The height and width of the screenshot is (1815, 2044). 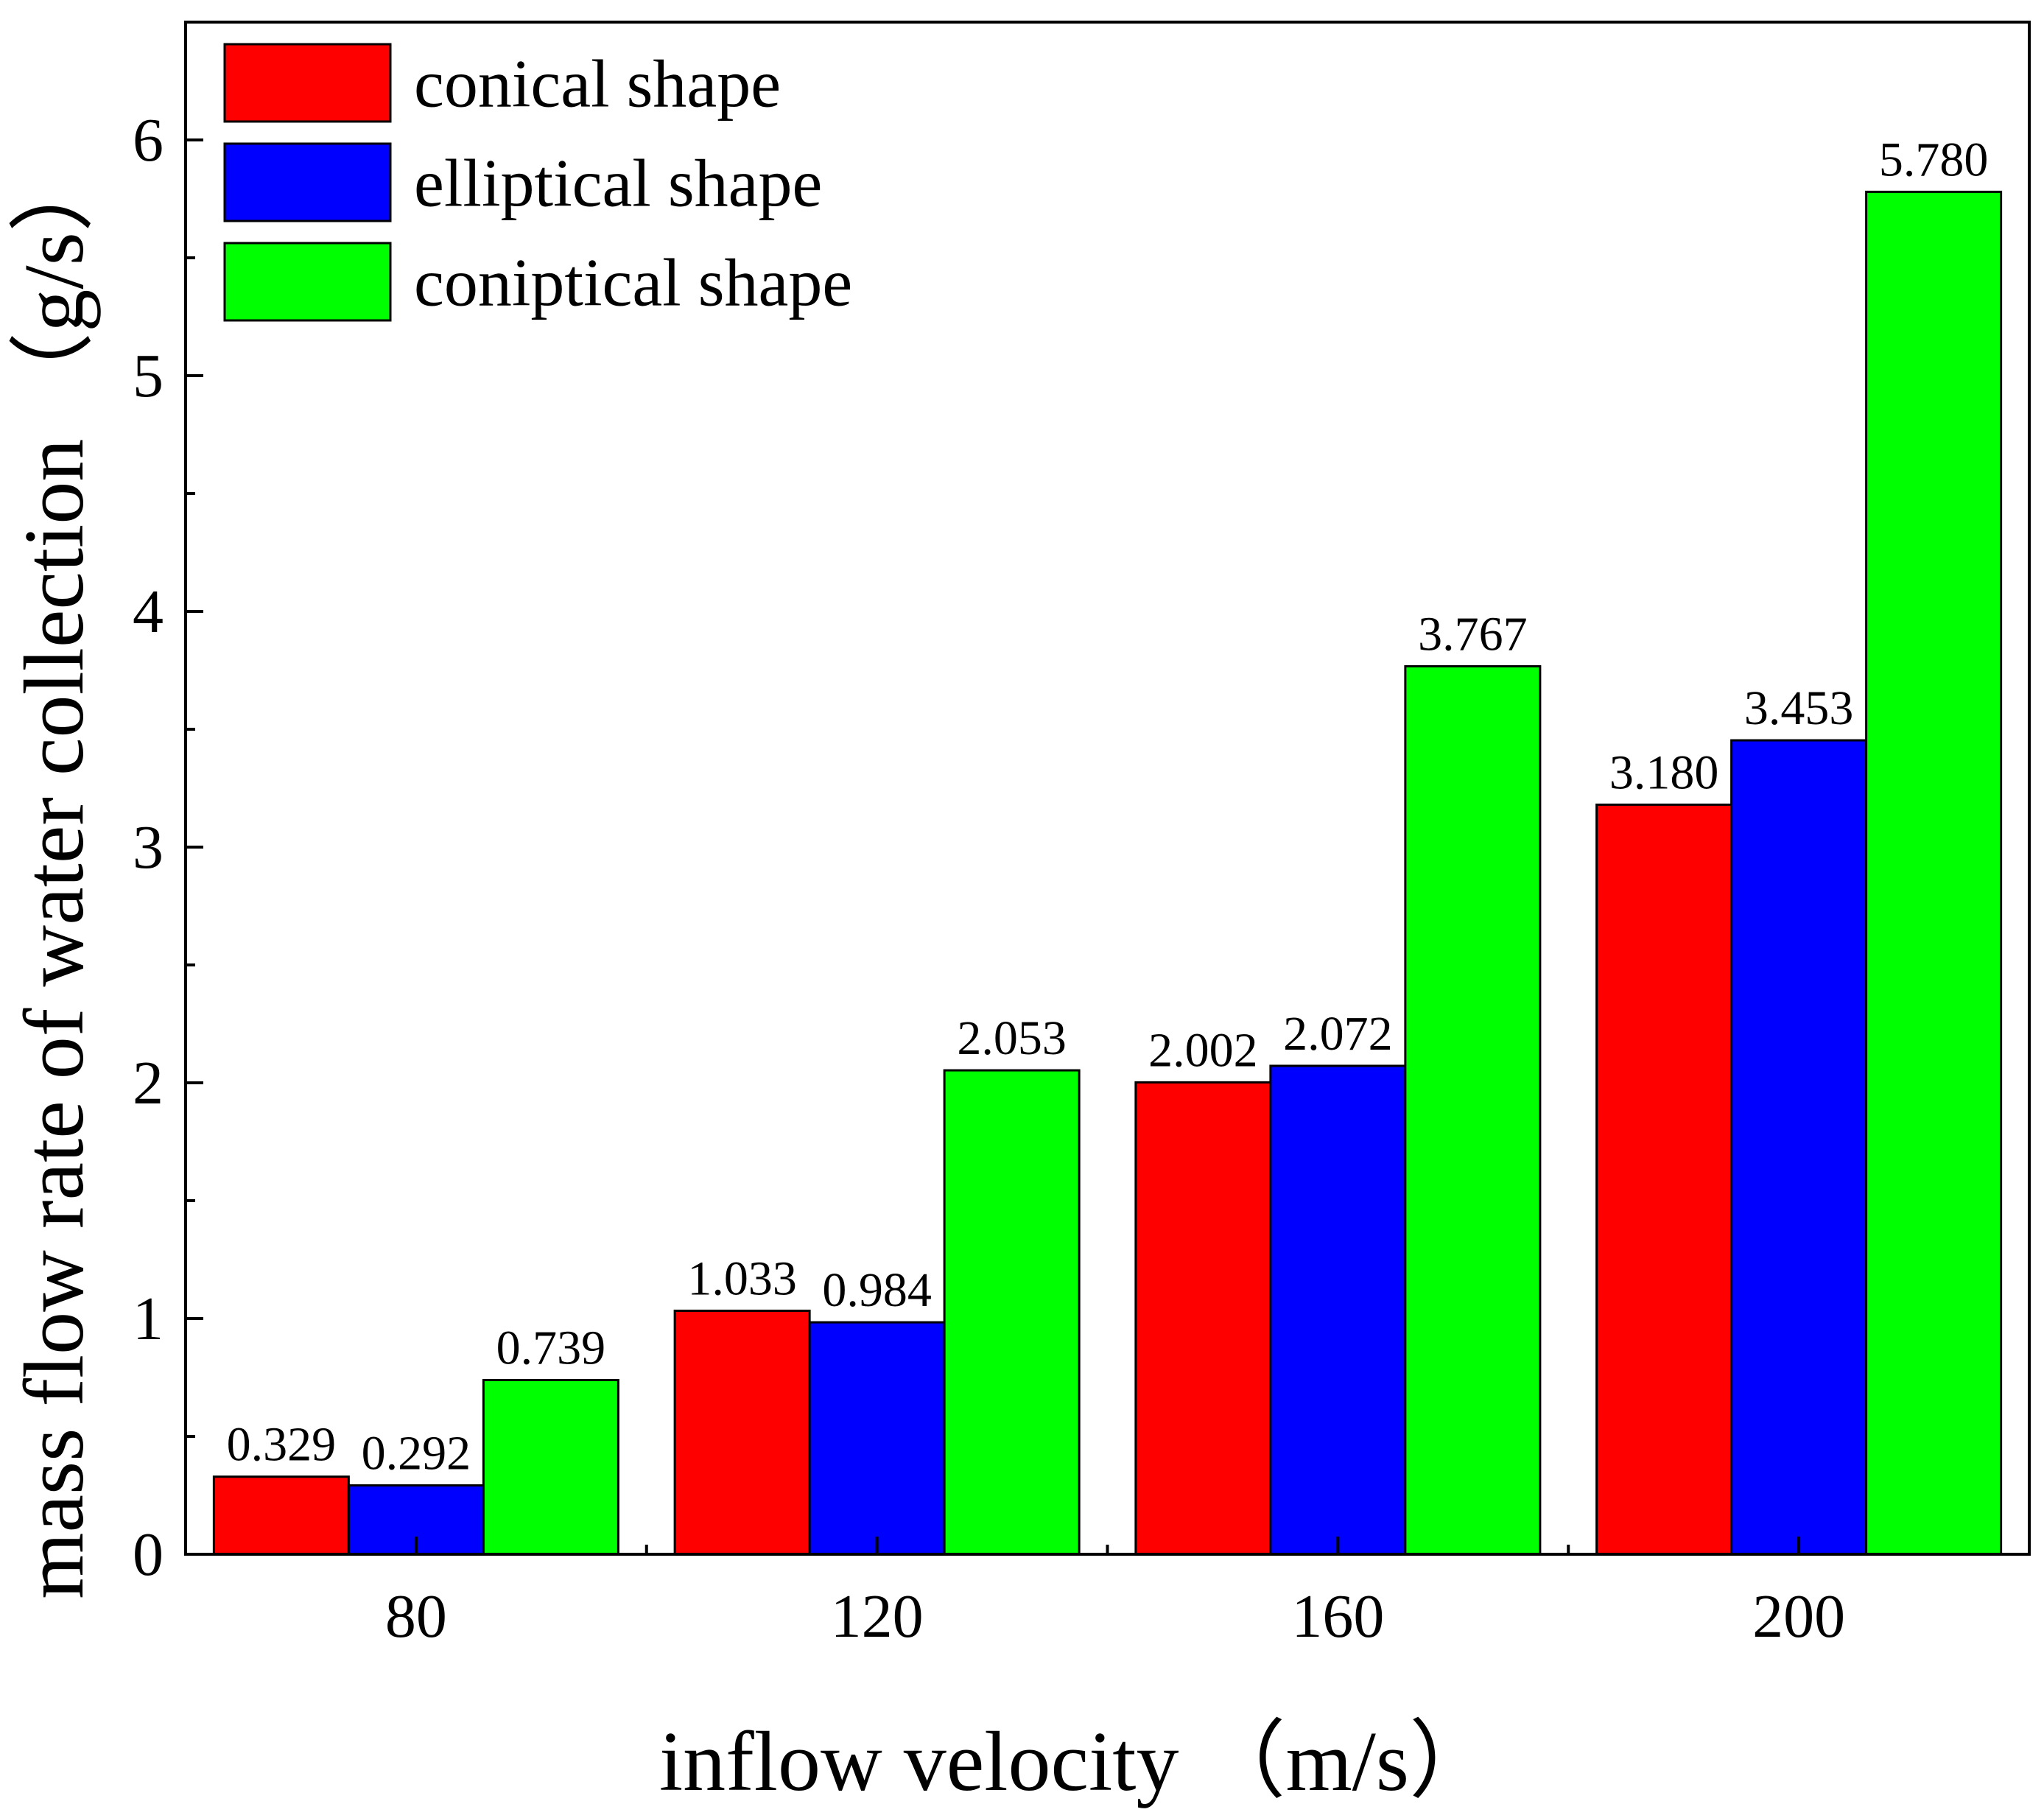 I want to click on y-tick-label: 2, so click(x=149, y=1083).